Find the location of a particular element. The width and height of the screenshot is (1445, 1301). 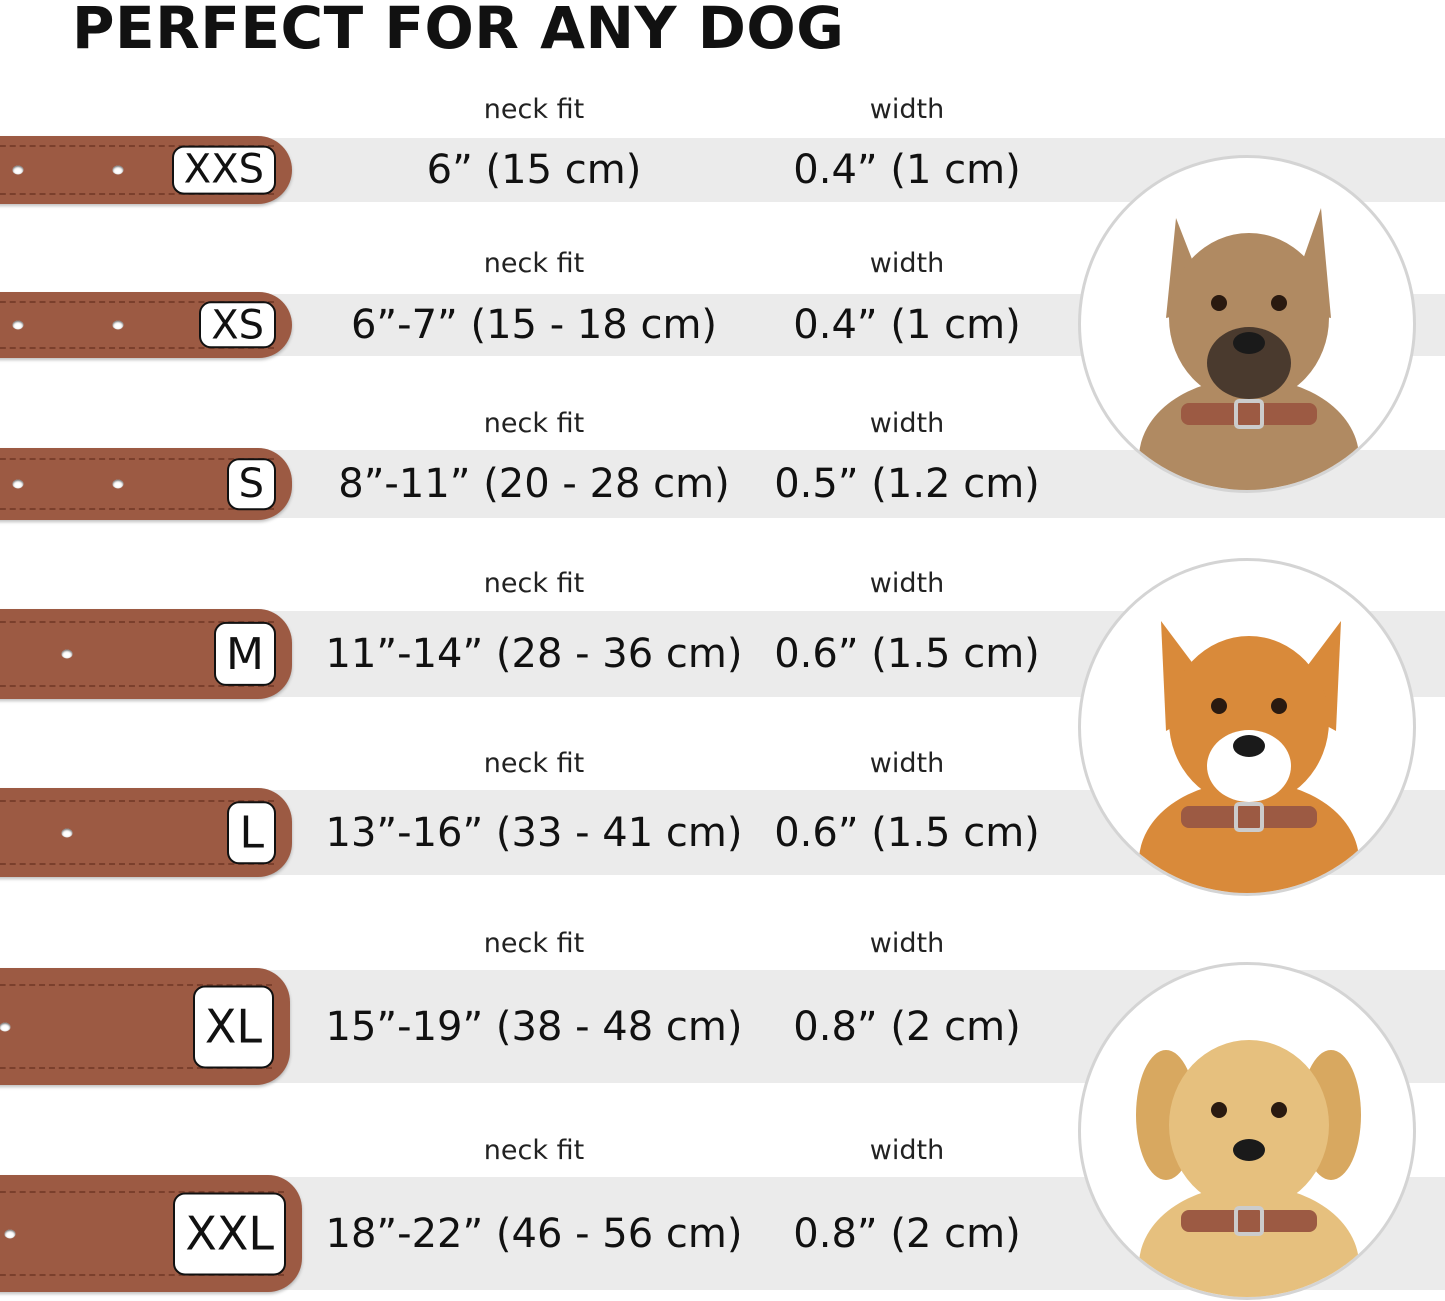

small-terrier-dog-photo is located at coordinates (1247, 324).